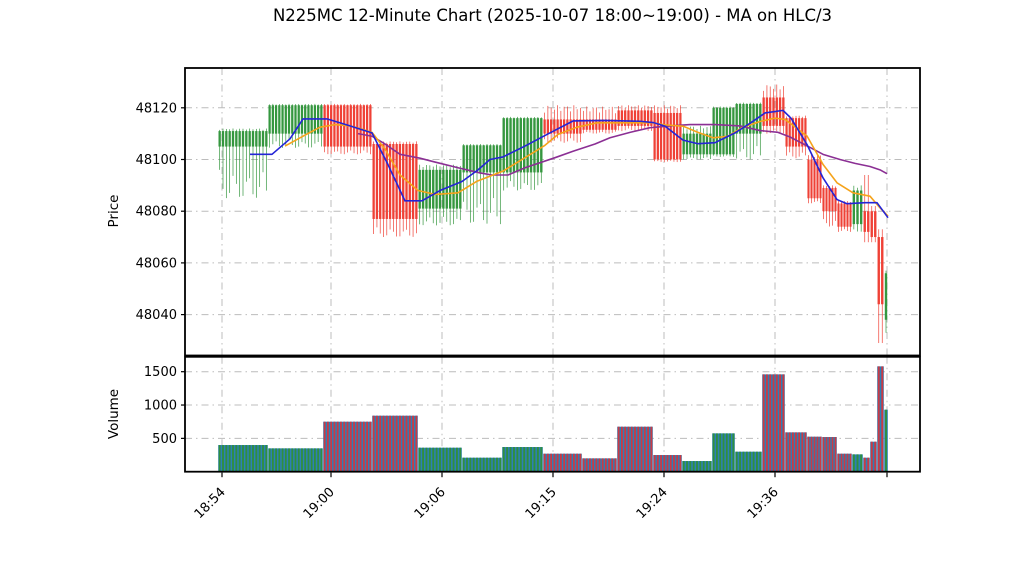 This screenshot has width=1022, height=575. I want to click on ma-line-long, so click(622, 149).